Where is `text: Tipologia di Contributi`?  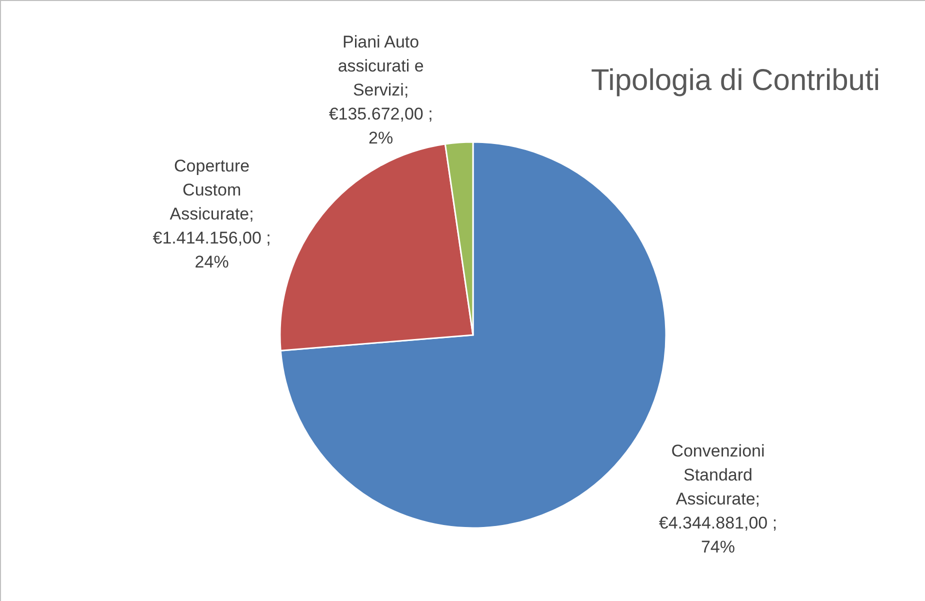
text: Tipologia di Contributi is located at coordinates (735, 80).